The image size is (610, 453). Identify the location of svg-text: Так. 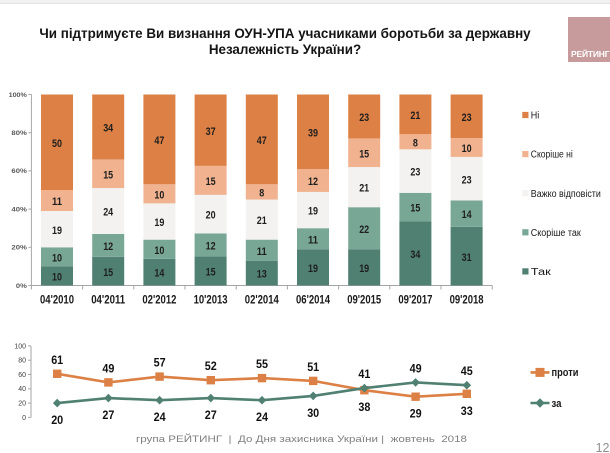
(541, 272).